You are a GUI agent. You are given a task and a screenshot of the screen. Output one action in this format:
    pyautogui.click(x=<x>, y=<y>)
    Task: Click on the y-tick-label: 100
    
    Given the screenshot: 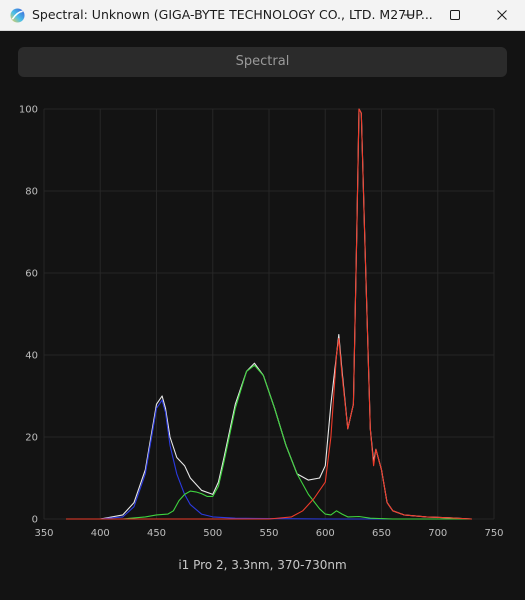 What is the action you would take?
    pyautogui.click(x=28, y=110)
    